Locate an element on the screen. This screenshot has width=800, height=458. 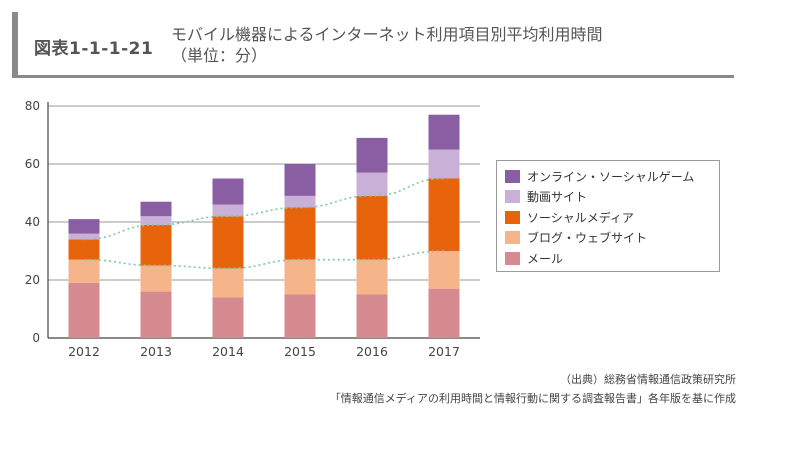
y-tick-label-60: 60 is located at coordinates (32, 164).